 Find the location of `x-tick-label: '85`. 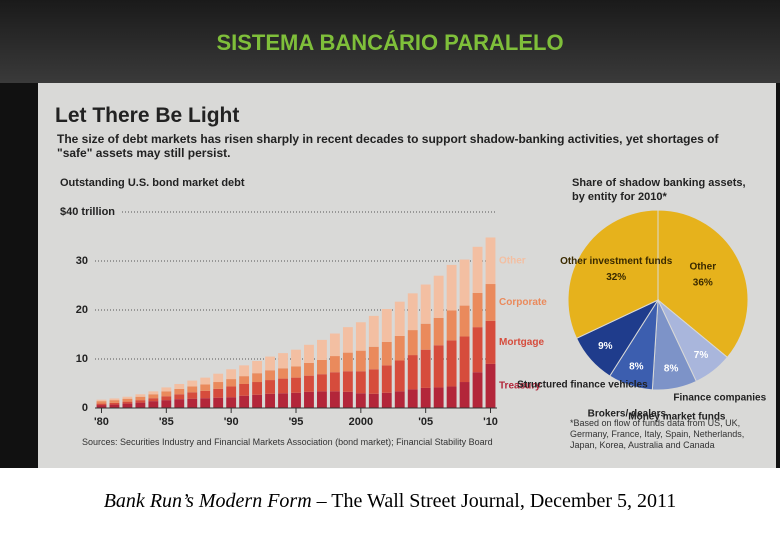

x-tick-label: '85 is located at coordinates (166, 422).